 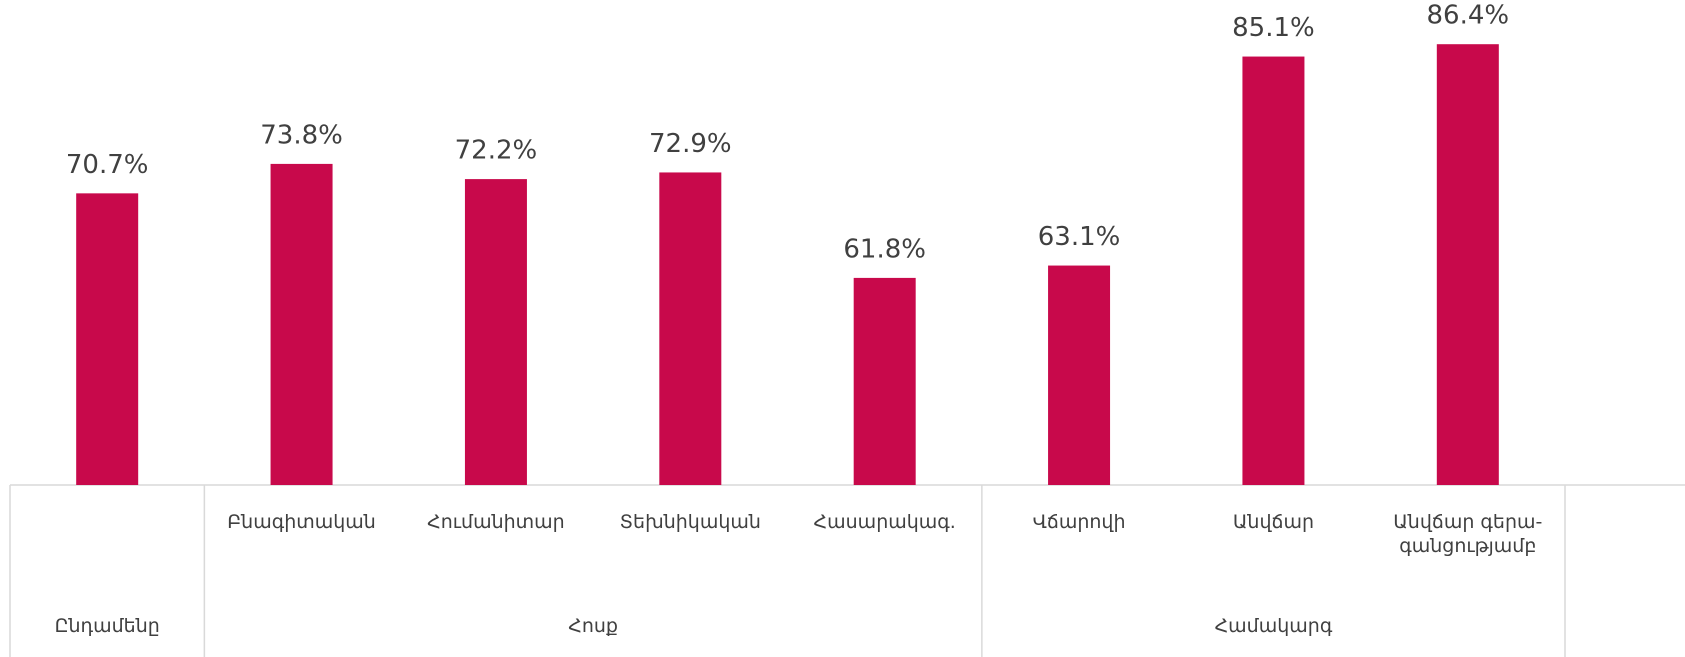 What do you see at coordinates (1468, 534) in the screenshot?
I see `x-tick-label: Անվճար գերա-գանցությամբ` at bounding box center [1468, 534].